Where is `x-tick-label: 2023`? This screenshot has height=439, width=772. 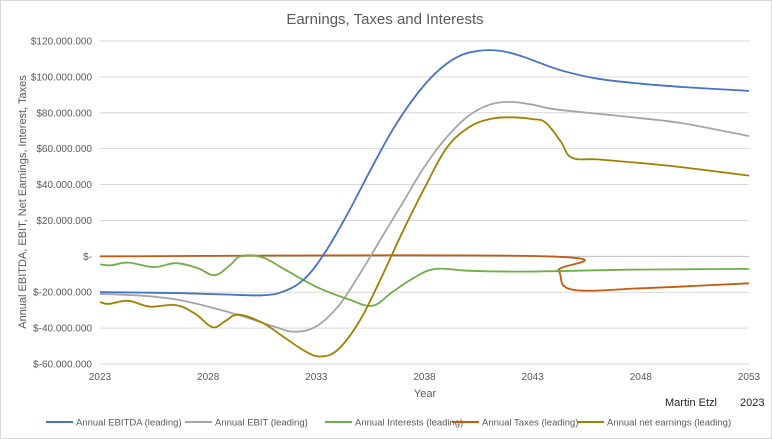 x-tick-label: 2023 is located at coordinates (100, 377).